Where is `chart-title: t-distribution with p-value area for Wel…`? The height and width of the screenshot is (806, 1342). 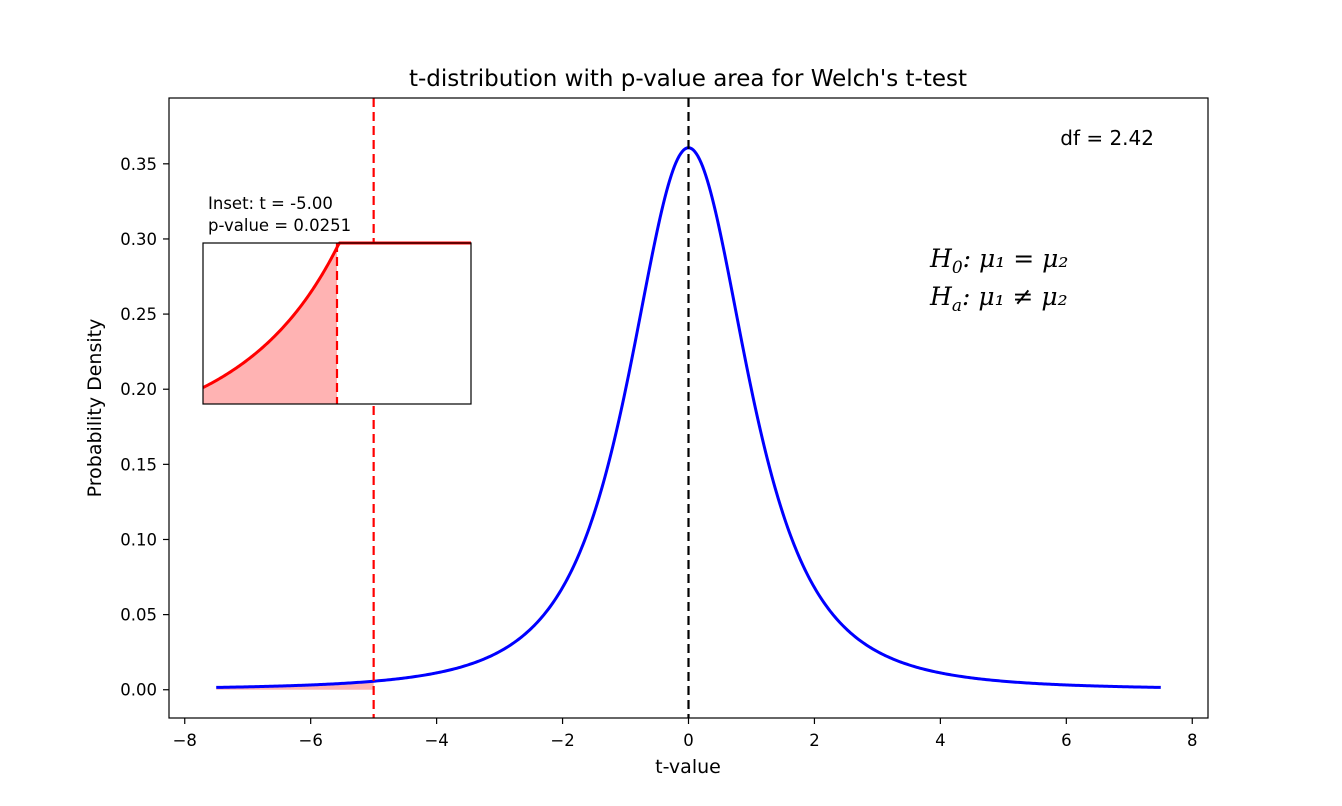
chart-title: t-distribution with p-value area for Wel… is located at coordinates (688, 79).